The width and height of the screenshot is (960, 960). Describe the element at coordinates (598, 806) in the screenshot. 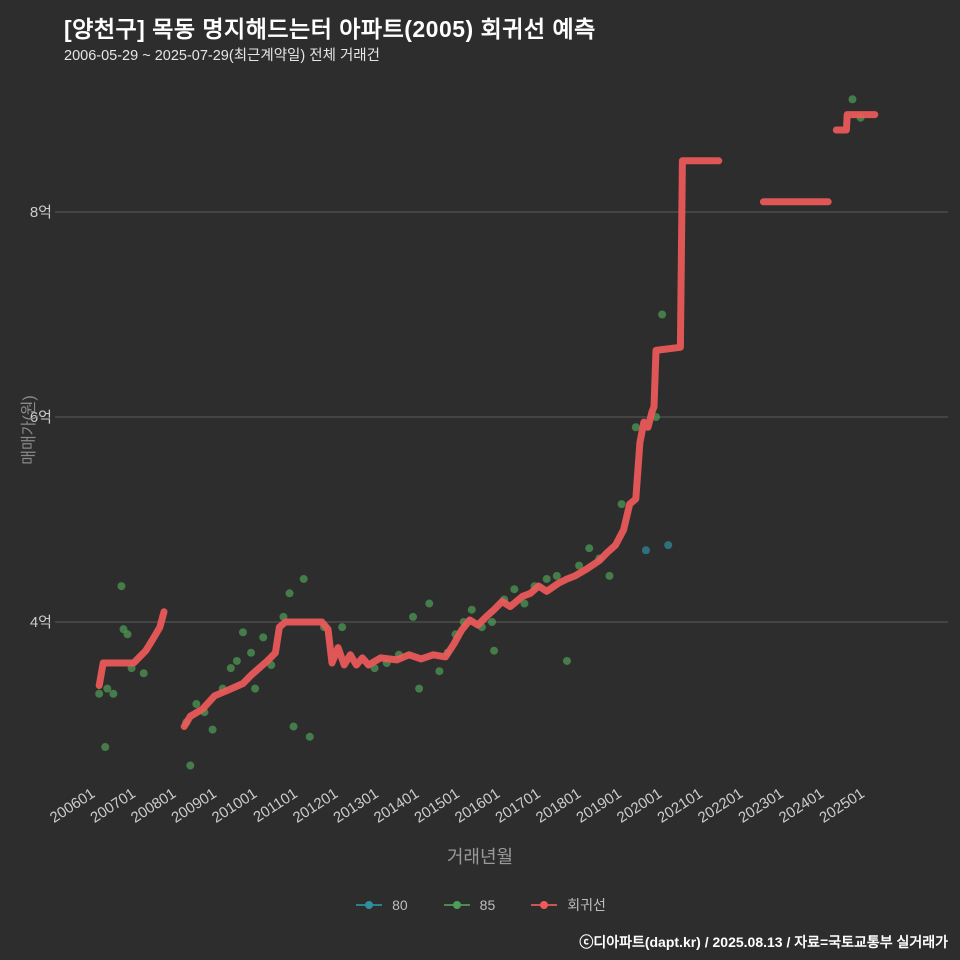

I see `x-tick-label: 201901` at that location.